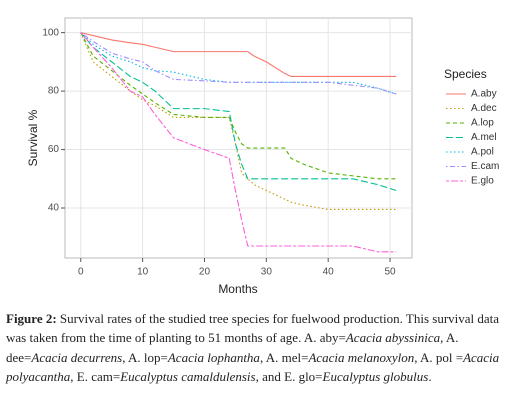  What do you see at coordinates (485, 166) in the screenshot?
I see `legend-label: E.cam` at bounding box center [485, 166].